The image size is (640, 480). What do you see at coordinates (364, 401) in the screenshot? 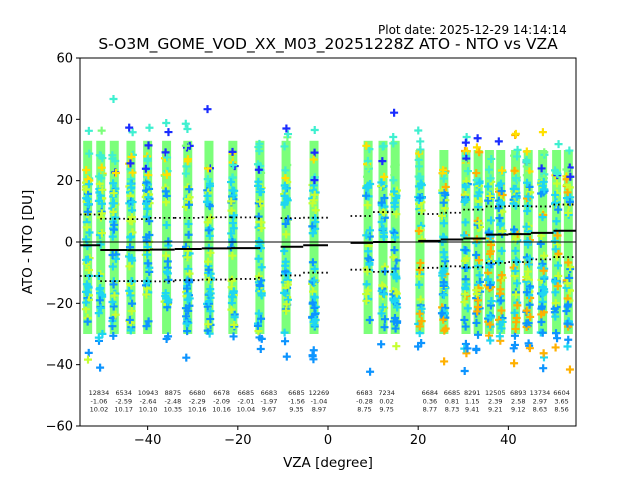
I see `stat-mean: -0.28` at bounding box center [364, 401].